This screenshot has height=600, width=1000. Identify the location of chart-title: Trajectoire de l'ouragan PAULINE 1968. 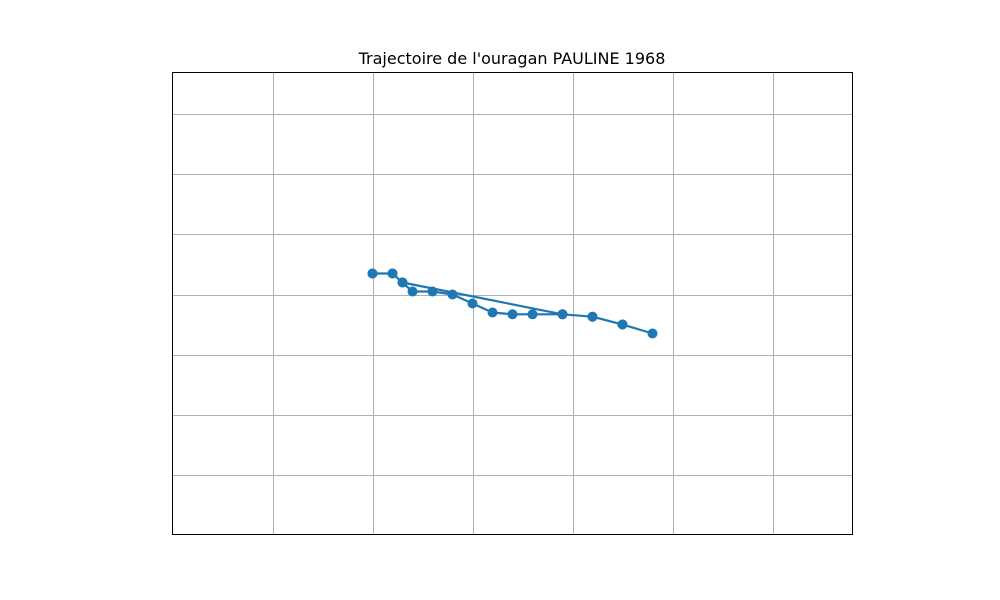
(512, 58).